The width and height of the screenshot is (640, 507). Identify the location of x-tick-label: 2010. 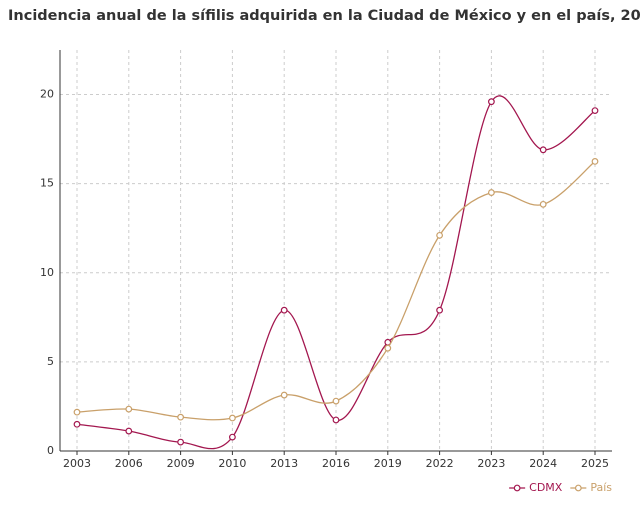
(232, 463).